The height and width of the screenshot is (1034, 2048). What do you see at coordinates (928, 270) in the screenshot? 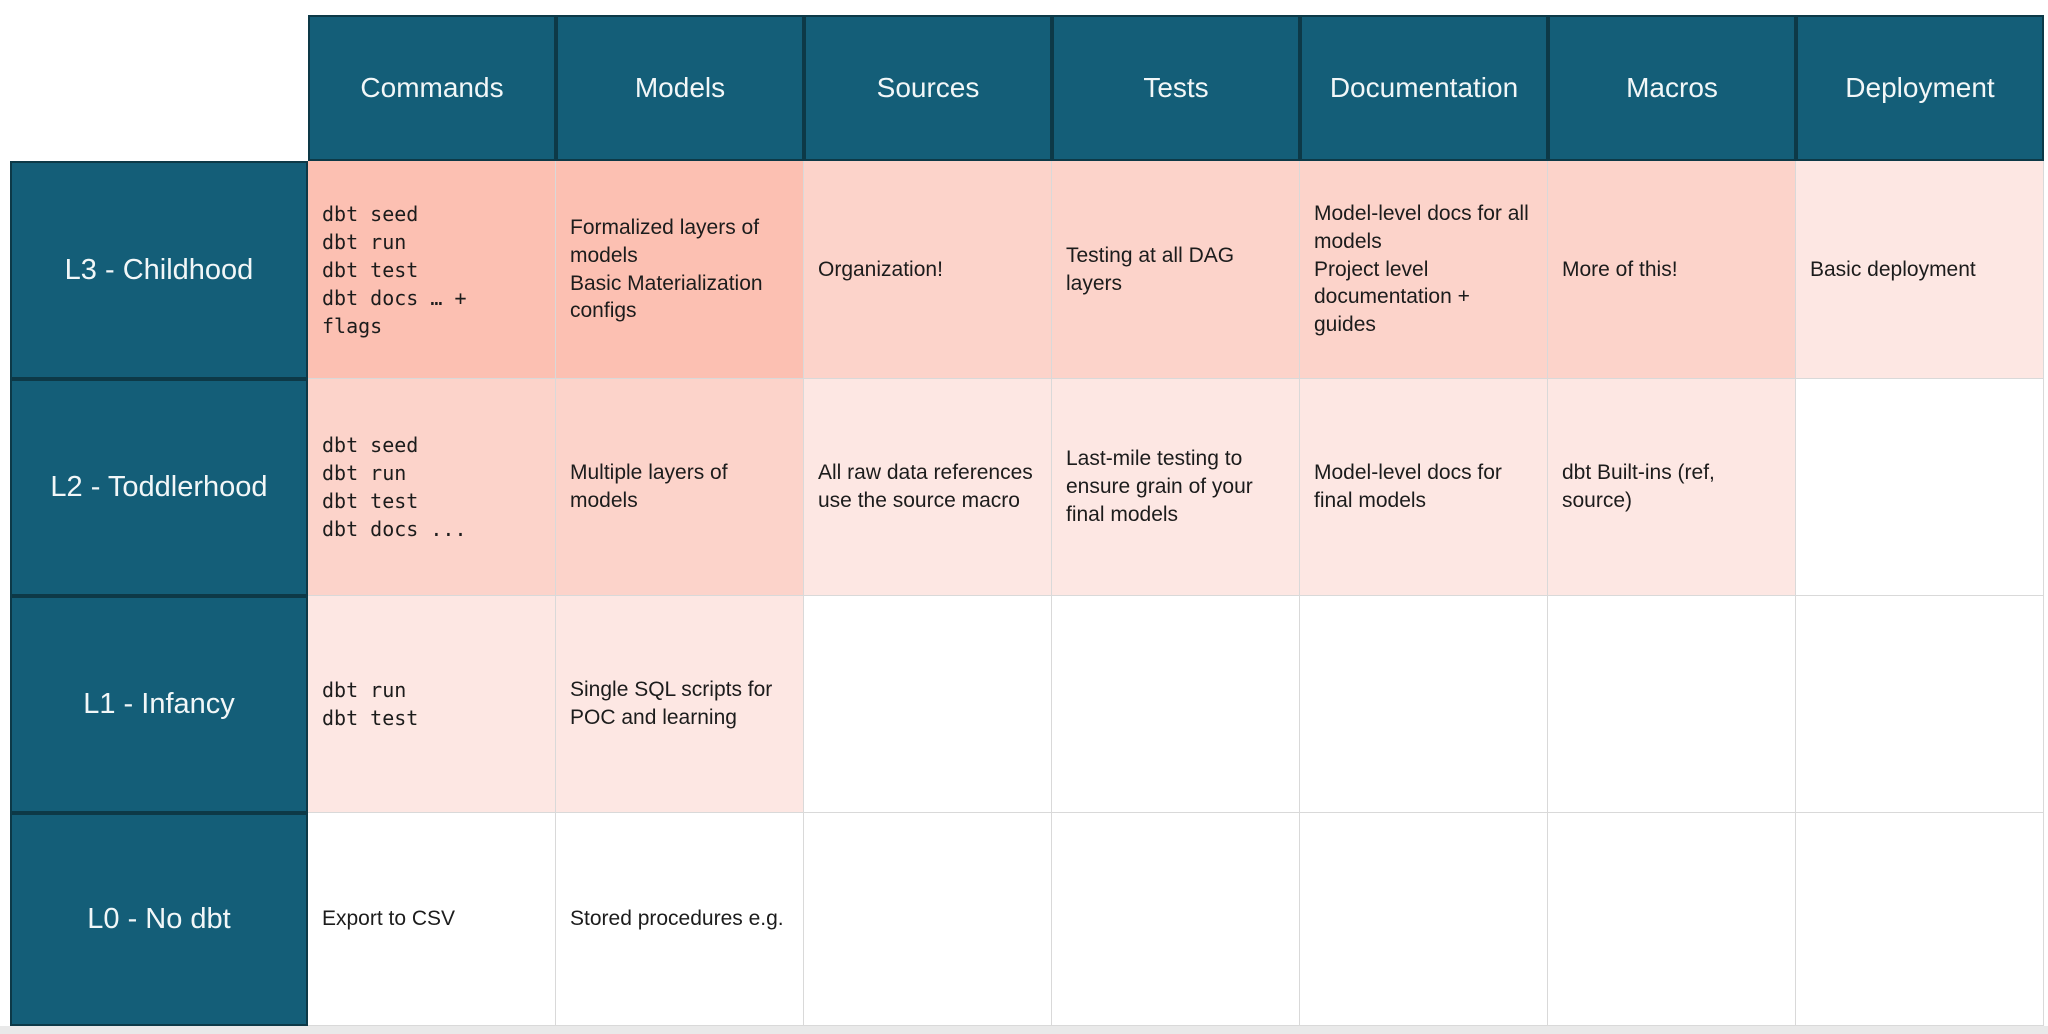
I see `cell-l3-sources: Organization!` at bounding box center [928, 270].